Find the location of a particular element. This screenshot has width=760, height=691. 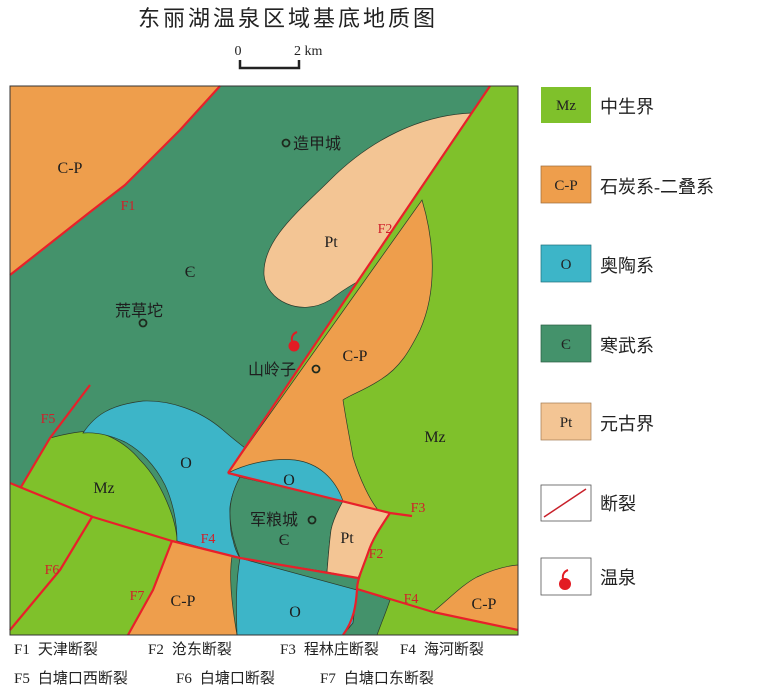

legend-label: 元古界 is located at coordinates (627, 424).